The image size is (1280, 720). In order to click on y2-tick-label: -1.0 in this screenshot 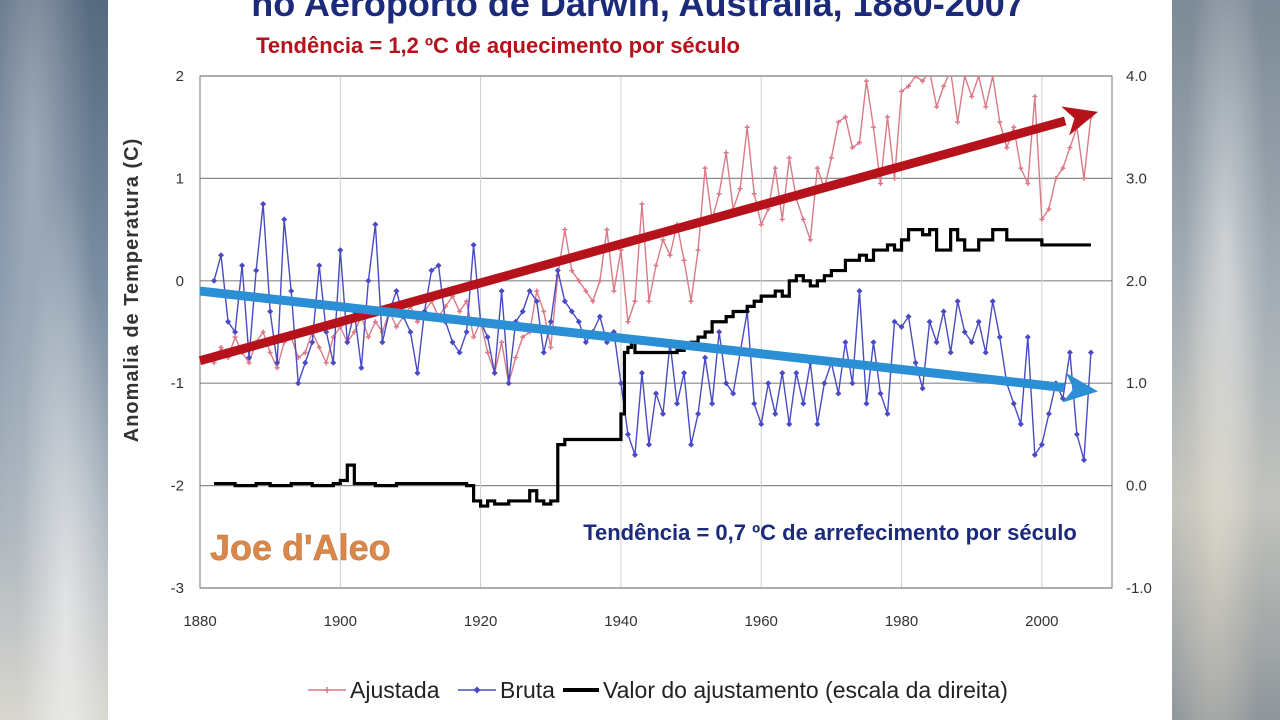, I will do `click(1139, 588)`.